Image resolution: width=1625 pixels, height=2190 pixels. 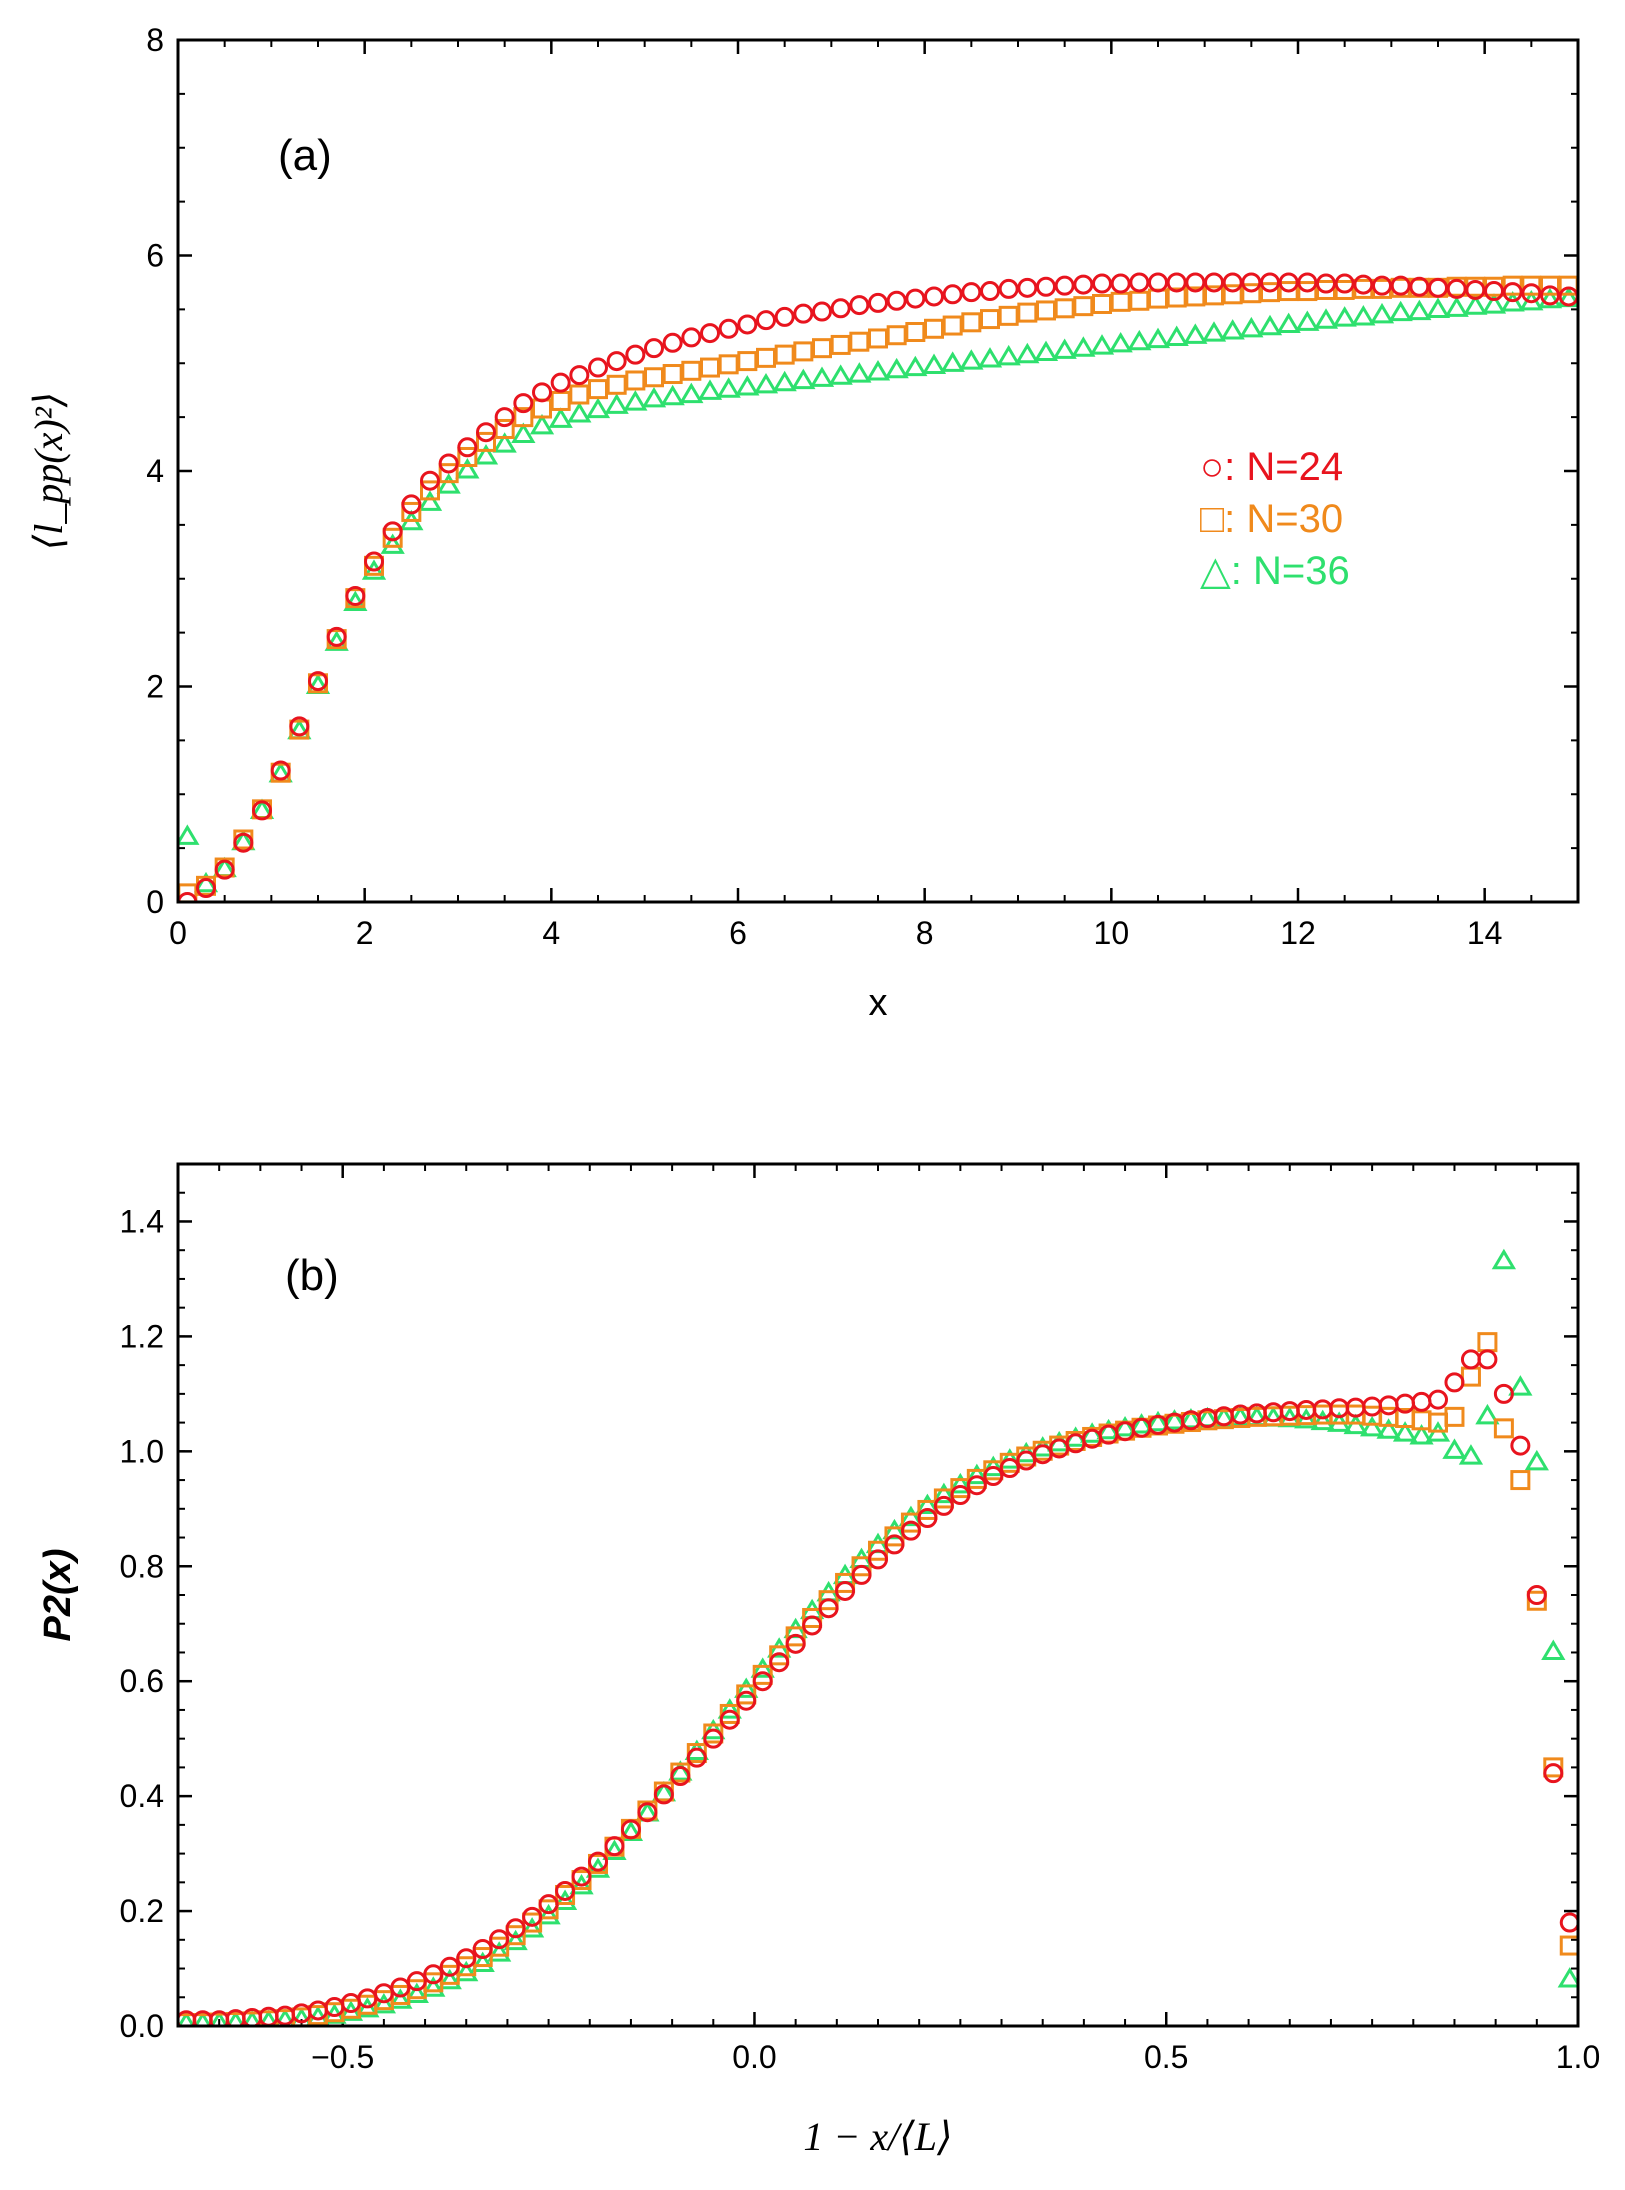 I want to click on x-tick-label: −0.5, so click(x=342, y=2057).